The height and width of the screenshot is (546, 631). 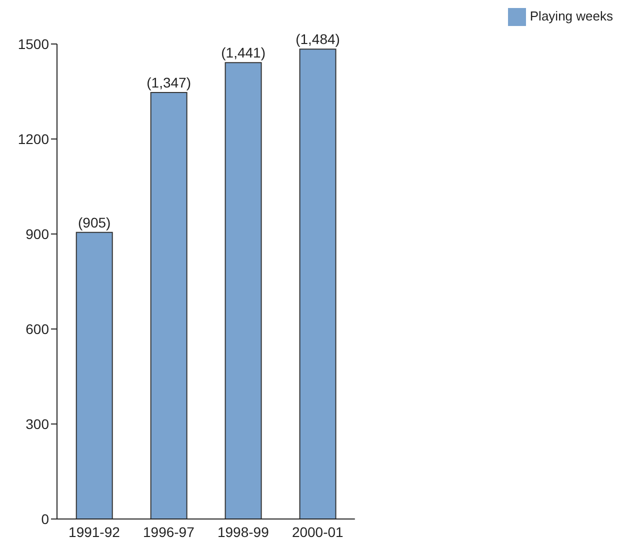 What do you see at coordinates (45, 518) in the screenshot?
I see `y-tick-label: 0` at bounding box center [45, 518].